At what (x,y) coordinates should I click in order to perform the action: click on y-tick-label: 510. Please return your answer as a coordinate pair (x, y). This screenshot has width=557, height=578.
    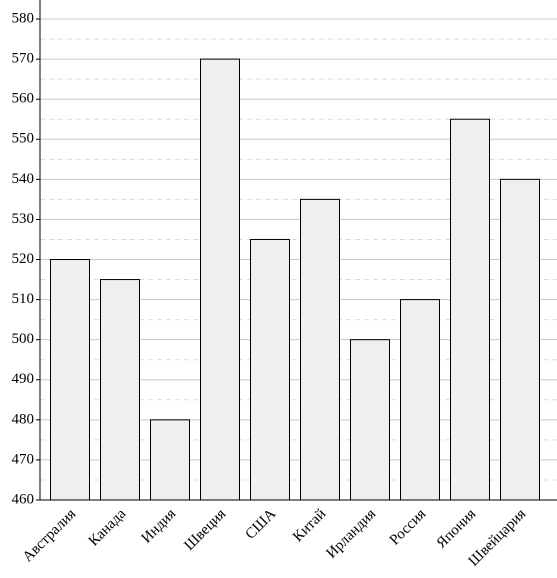
    Looking at the image, I should click on (23, 299).